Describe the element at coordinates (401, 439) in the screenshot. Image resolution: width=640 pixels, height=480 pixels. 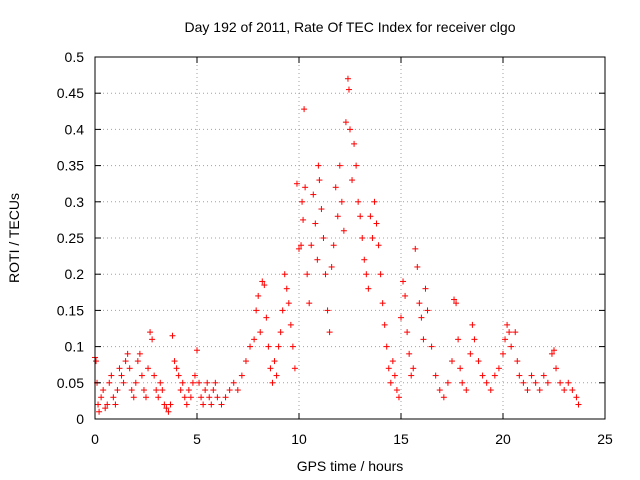
I see `x-tick-label: 15` at that location.